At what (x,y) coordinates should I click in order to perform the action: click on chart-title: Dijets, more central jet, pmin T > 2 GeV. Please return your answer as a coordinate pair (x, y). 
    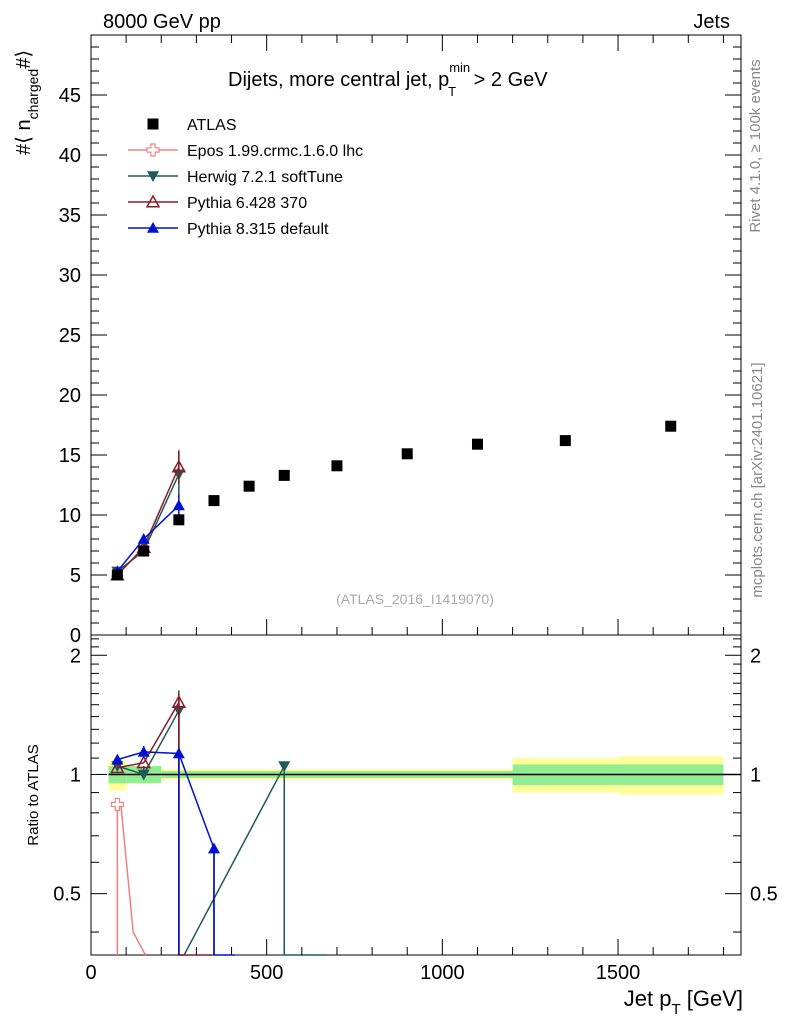
    Looking at the image, I should click on (388, 79).